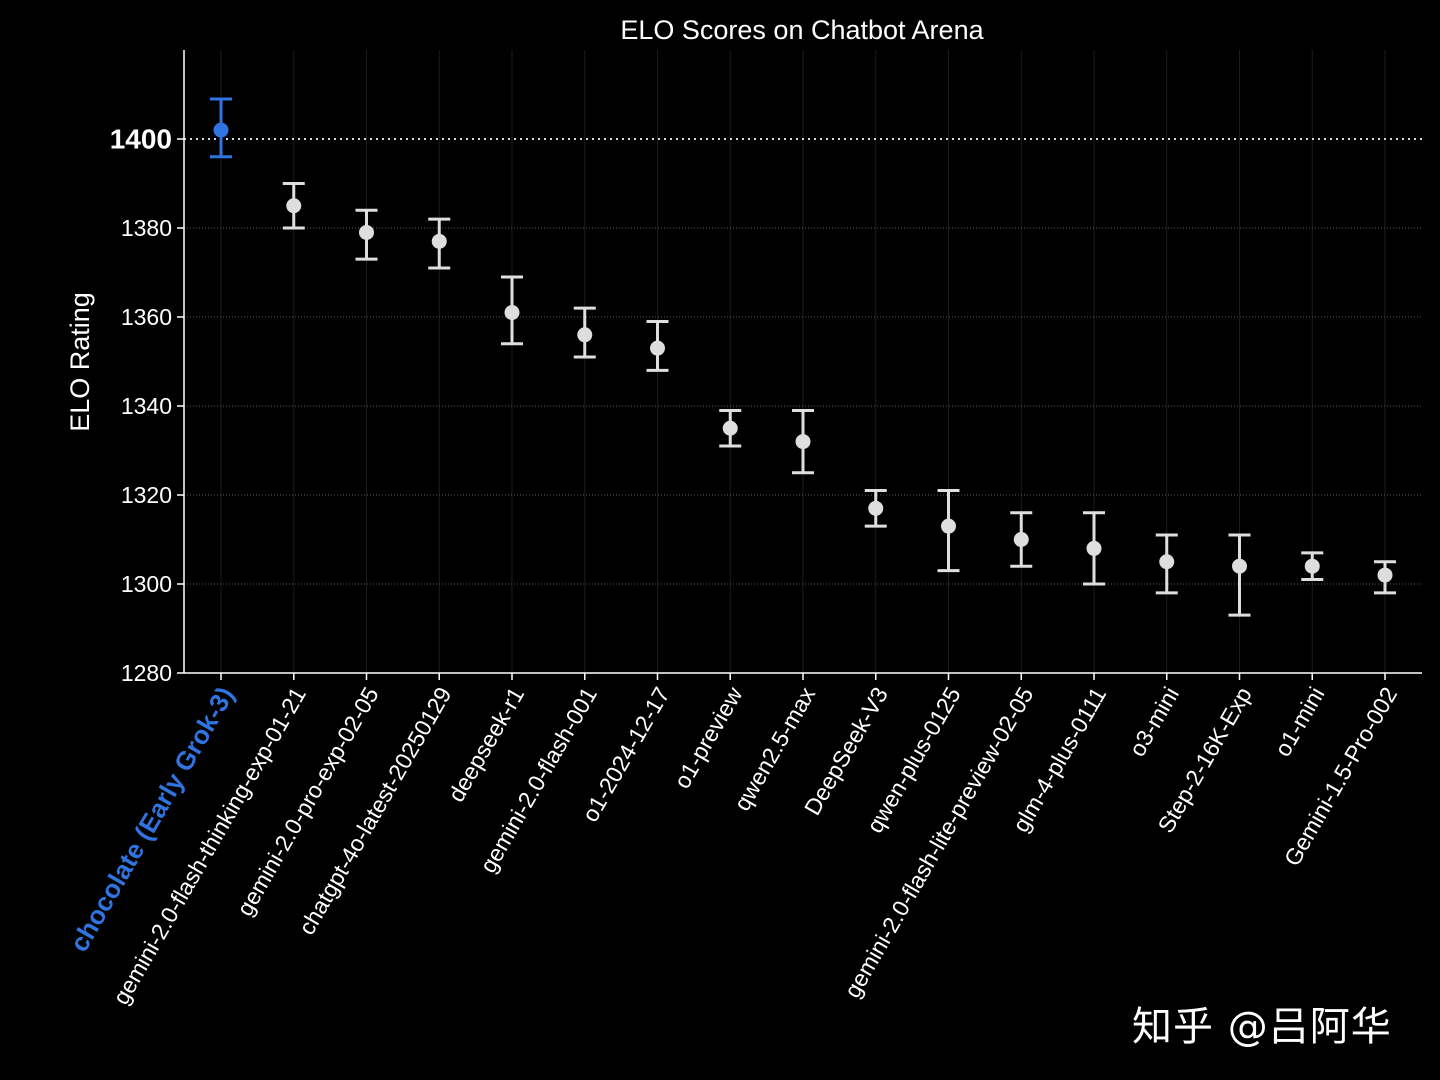 The height and width of the screenshot is (1080, 1440). Describe the element at coordinates (1299, 722) in the screenshot. I see `x-tick-label: o1-mini` at that location.